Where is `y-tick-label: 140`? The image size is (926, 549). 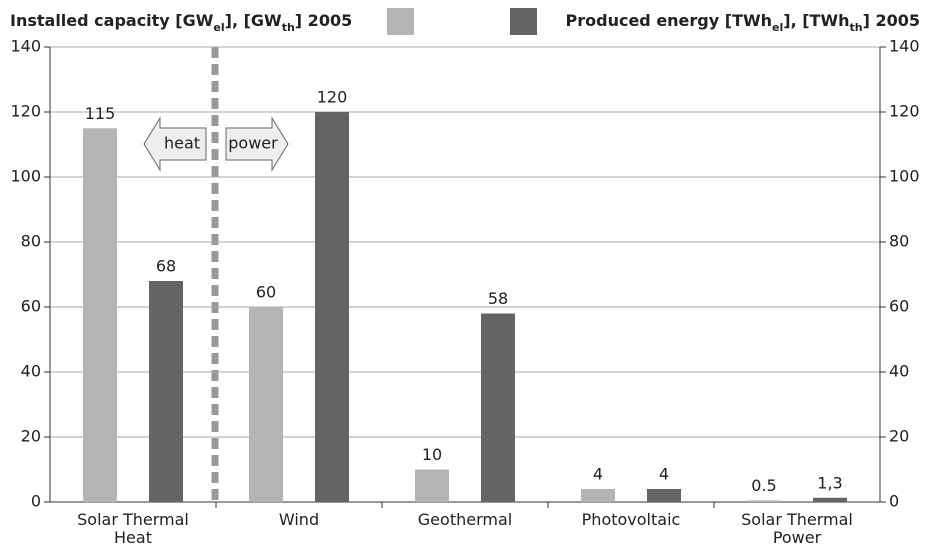
y-tick-label: 140 is located at coordinates (25, 46).